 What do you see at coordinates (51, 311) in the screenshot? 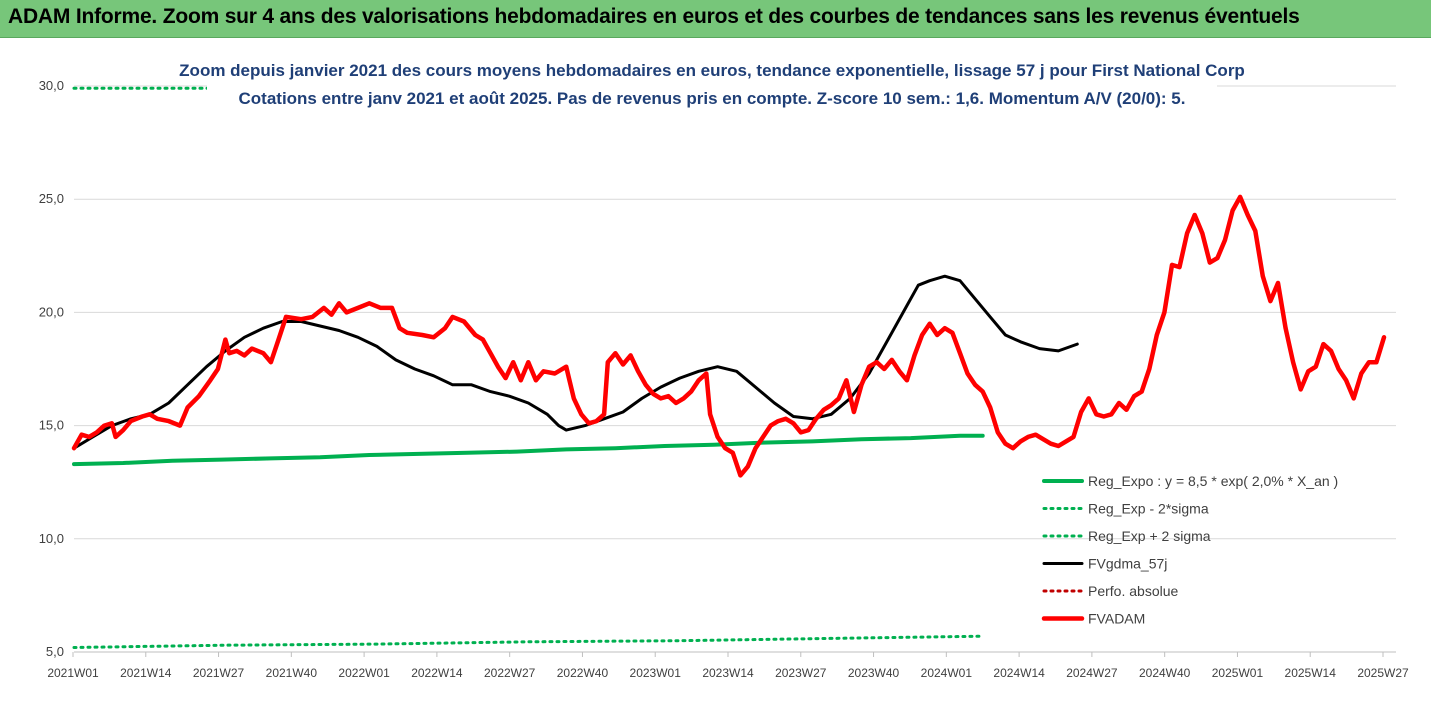
I see `y-tick-label: 20,0` at bounding box center [51, 311].